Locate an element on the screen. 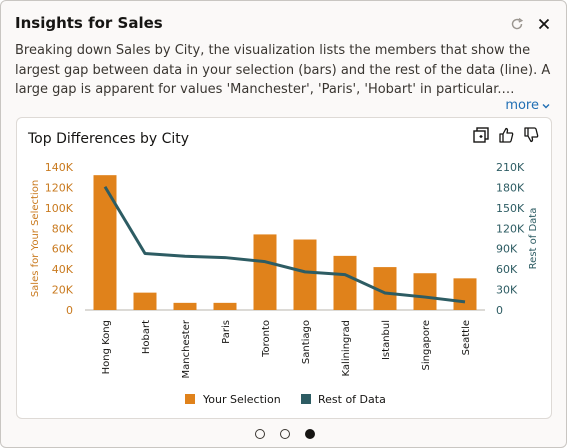  bar-paris is located at coordinates (225, 306).